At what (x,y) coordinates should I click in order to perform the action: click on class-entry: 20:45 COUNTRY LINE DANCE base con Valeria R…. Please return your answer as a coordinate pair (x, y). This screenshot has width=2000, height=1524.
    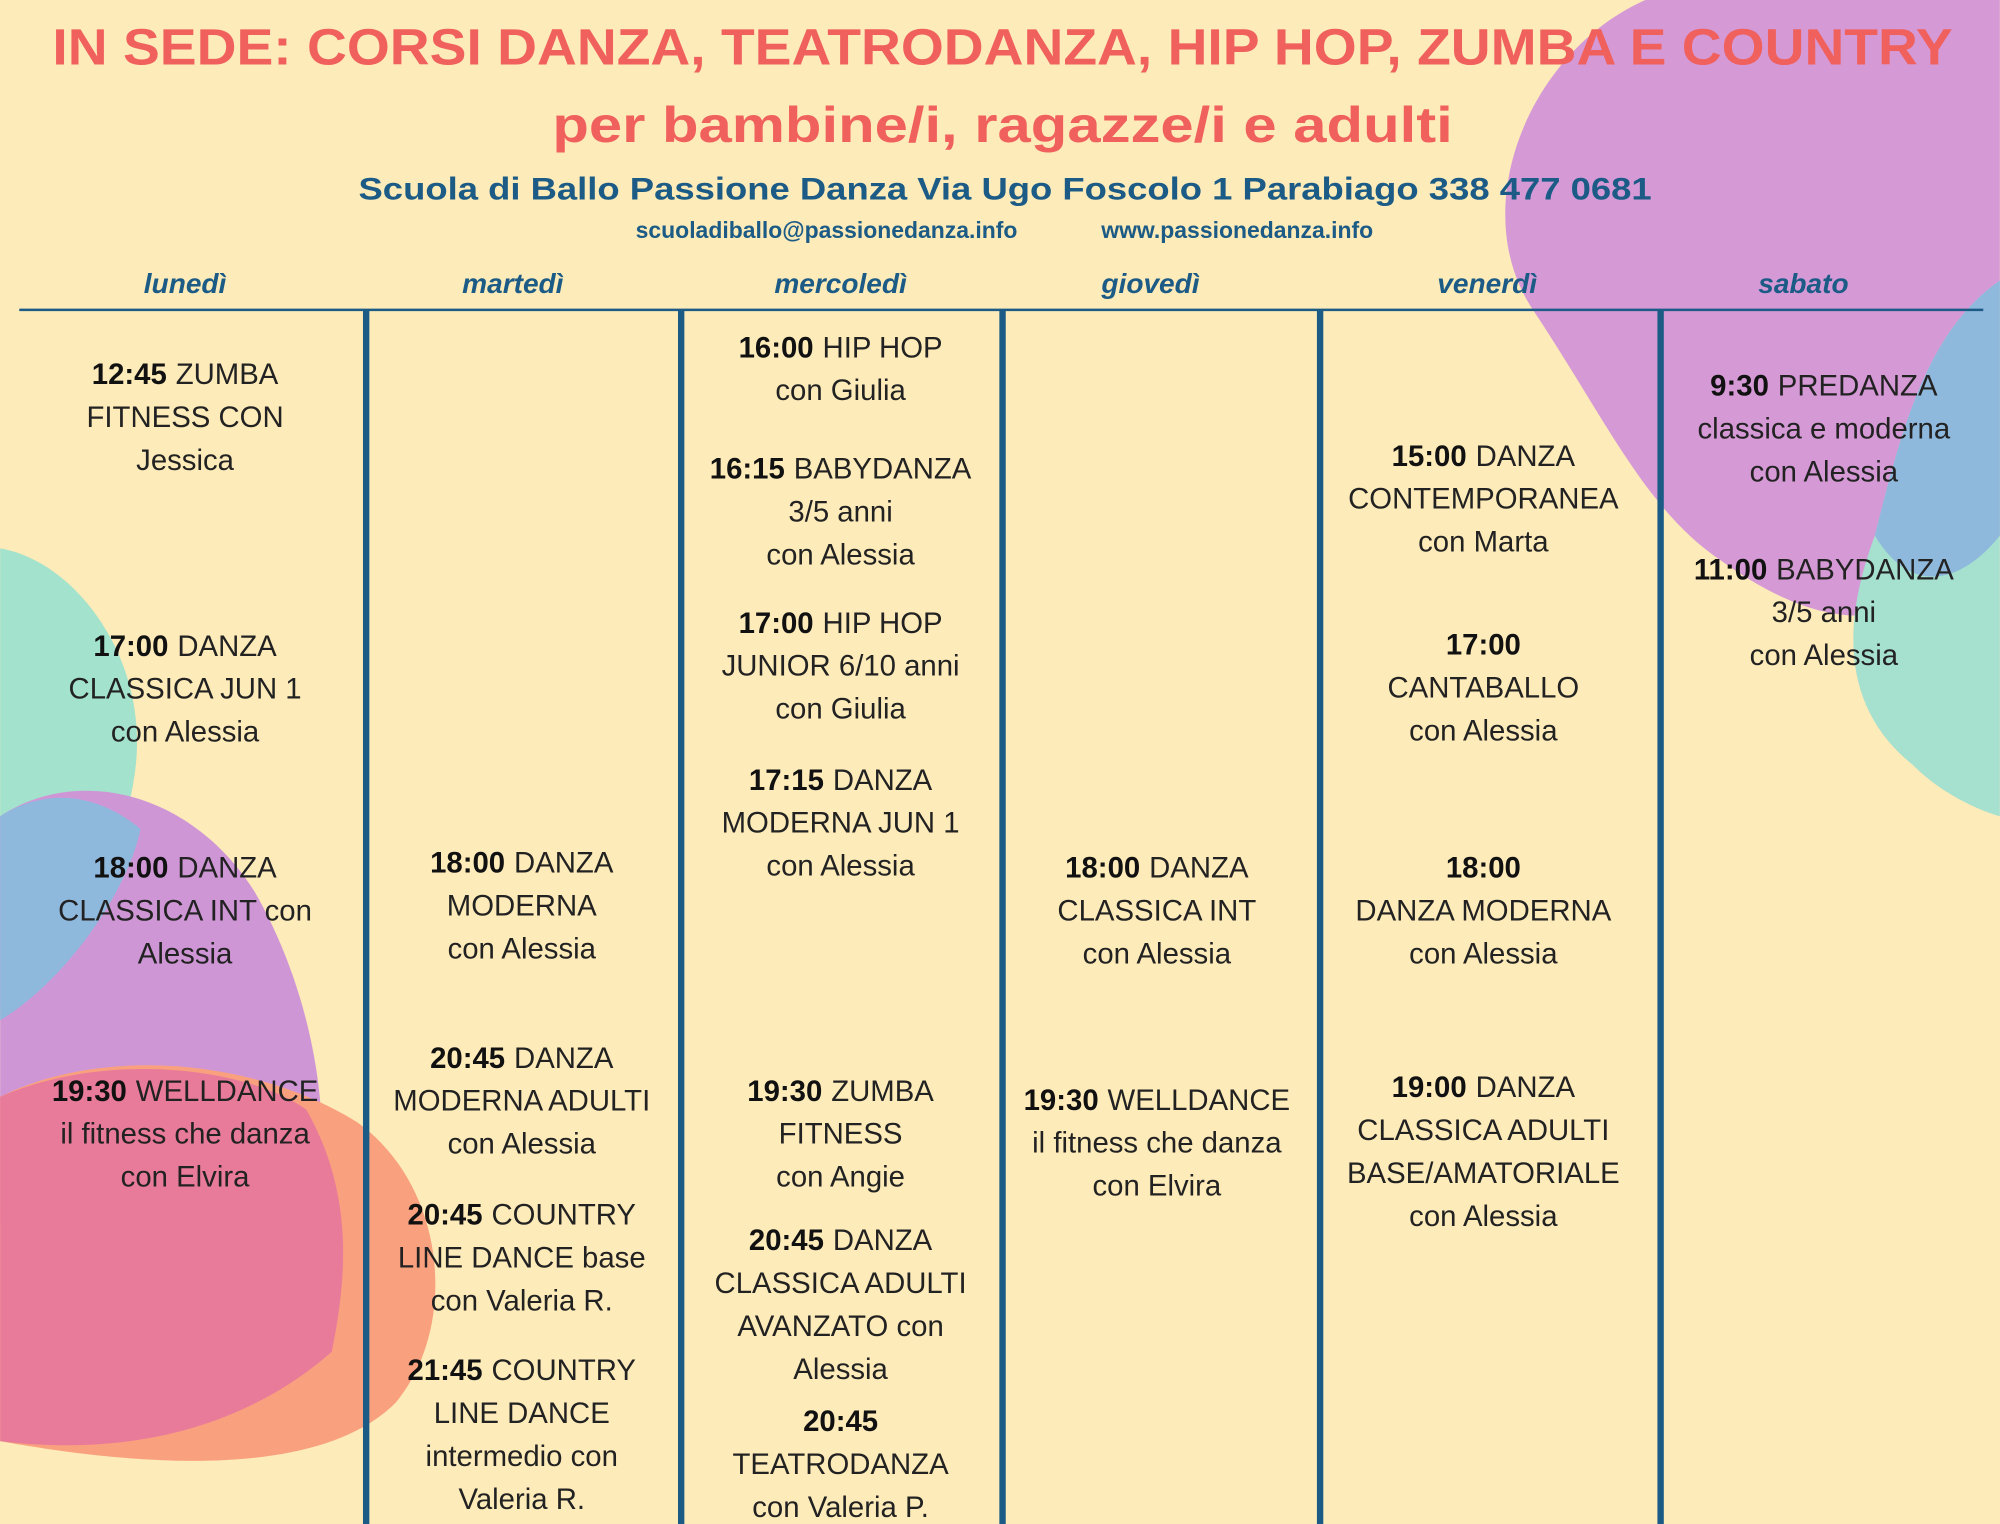
    Looking at the image, I should click on (522, 1257).